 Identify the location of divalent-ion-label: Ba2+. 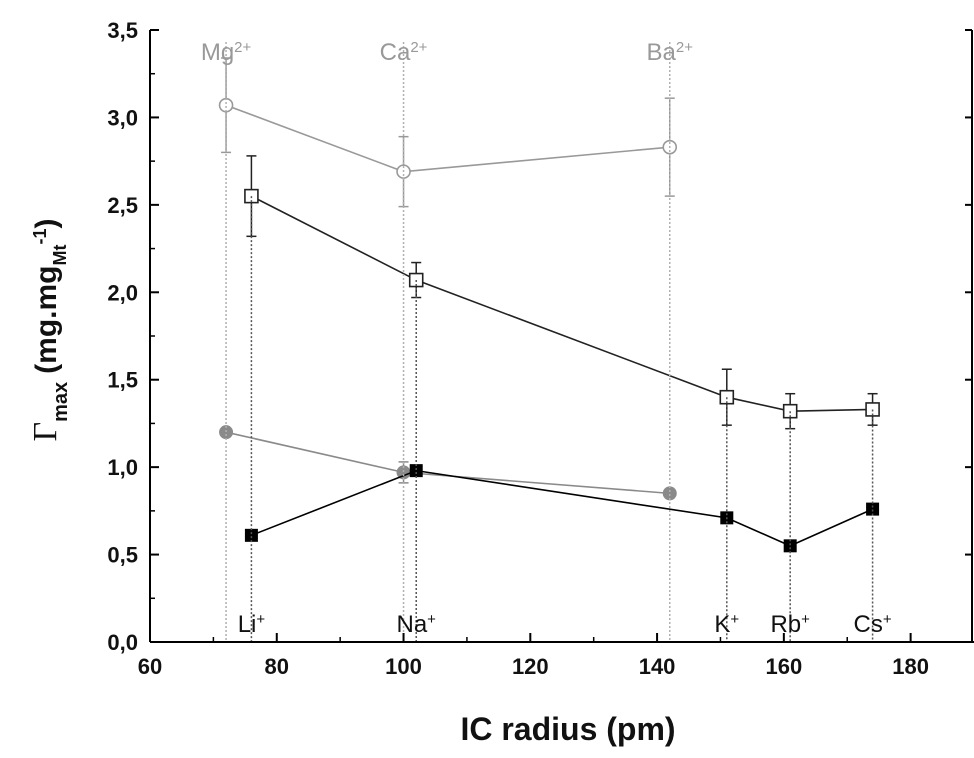
(670, 53).